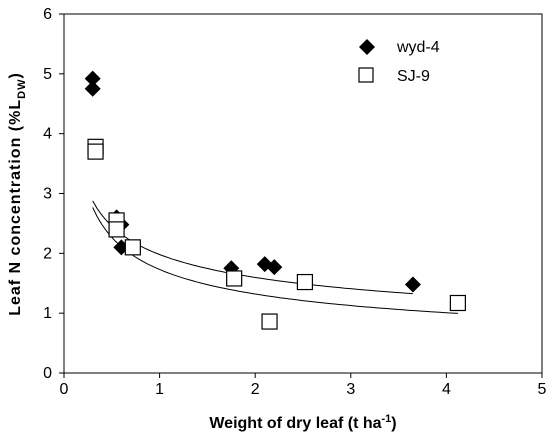  Describe the element at coordinates (47, 253) in the screenshot. I see `y-tick-label: 2` at that location.